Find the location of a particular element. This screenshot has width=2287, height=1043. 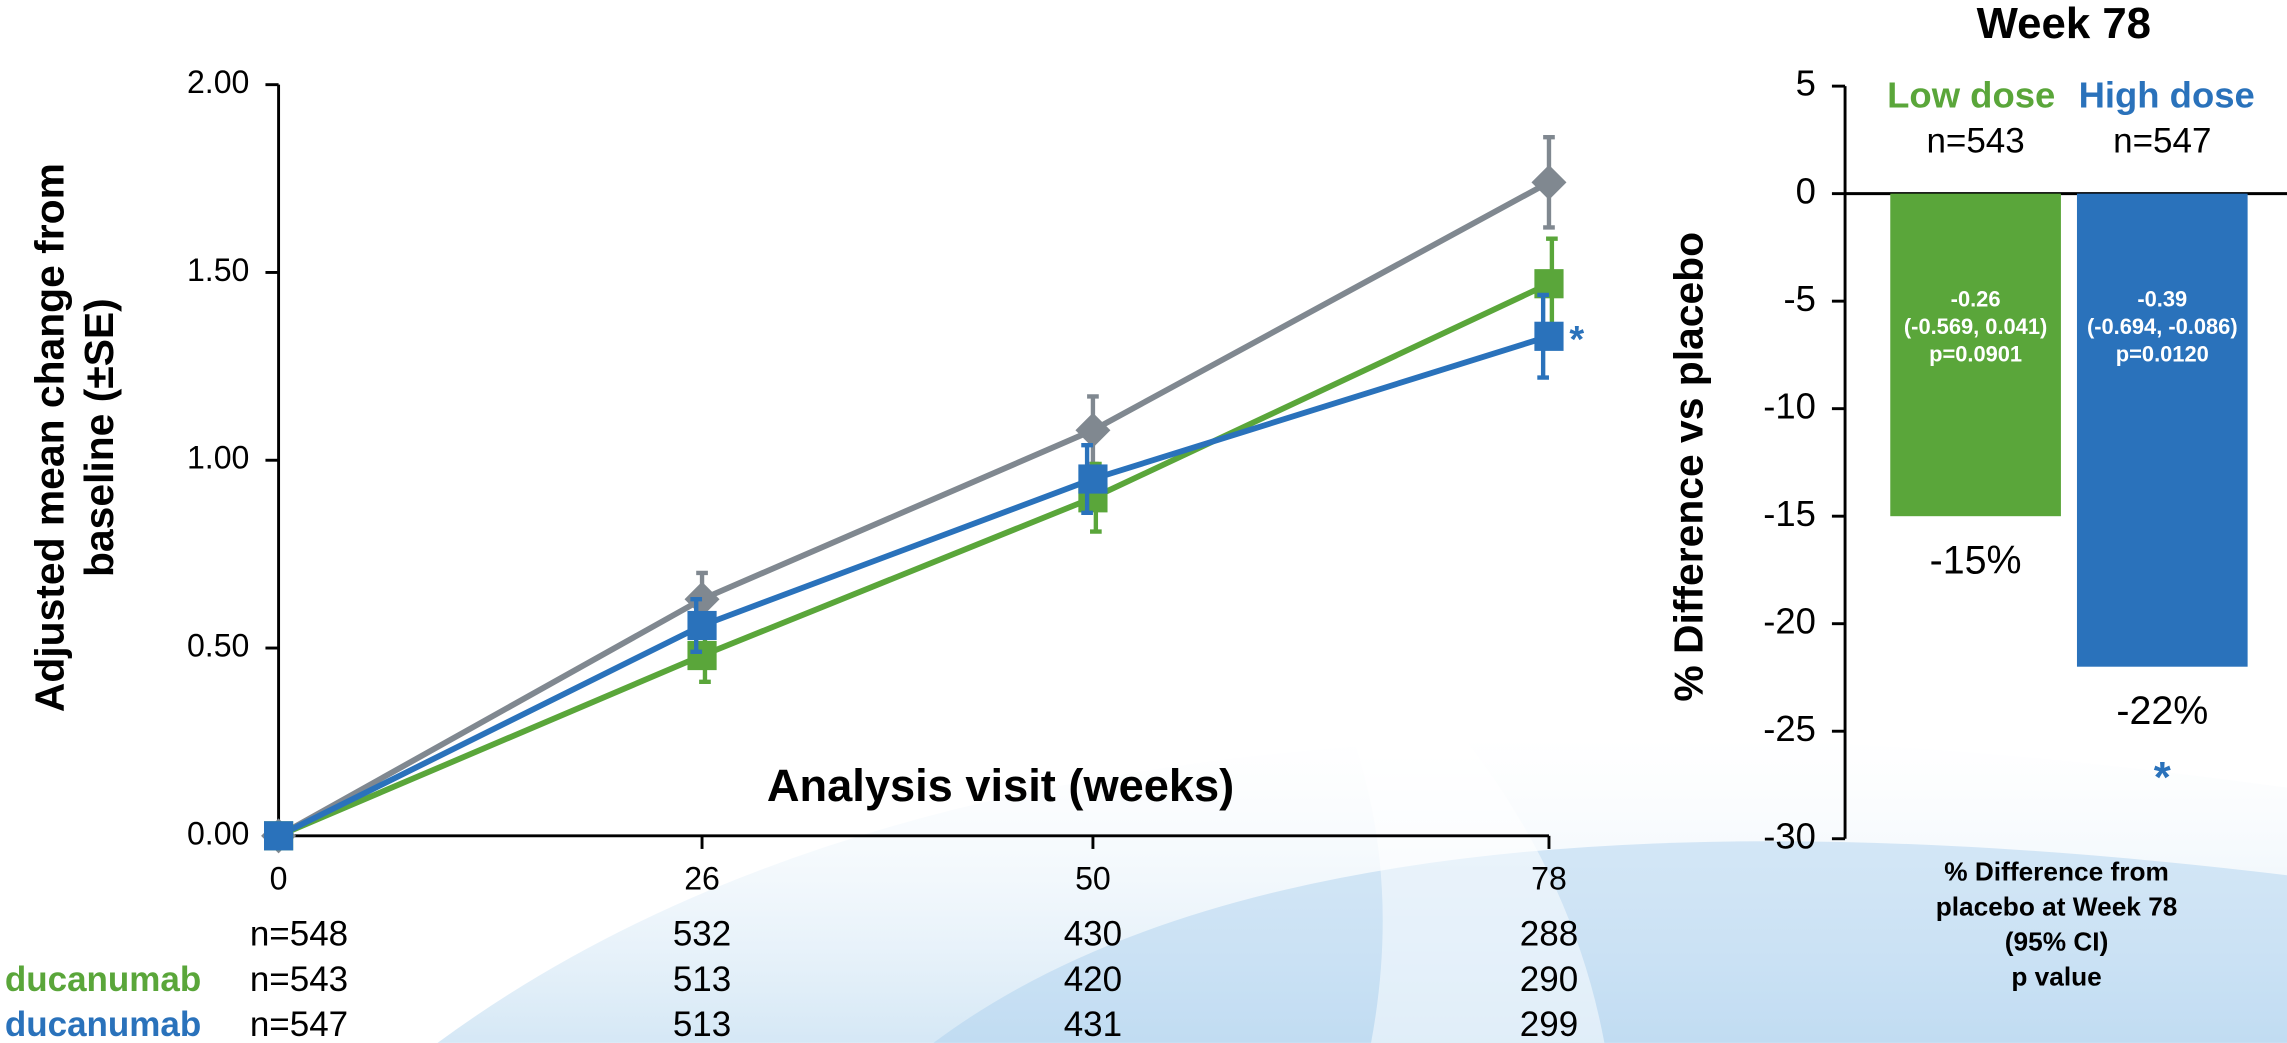

n-count: n=543 is located at coordinates (299, 979).